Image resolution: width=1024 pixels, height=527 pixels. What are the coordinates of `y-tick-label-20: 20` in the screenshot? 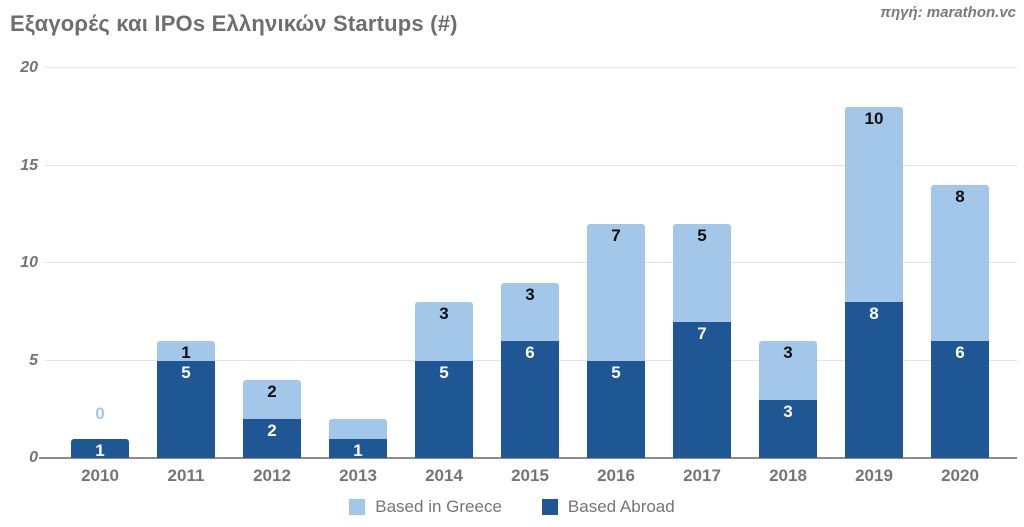 It's located at (29, 67).